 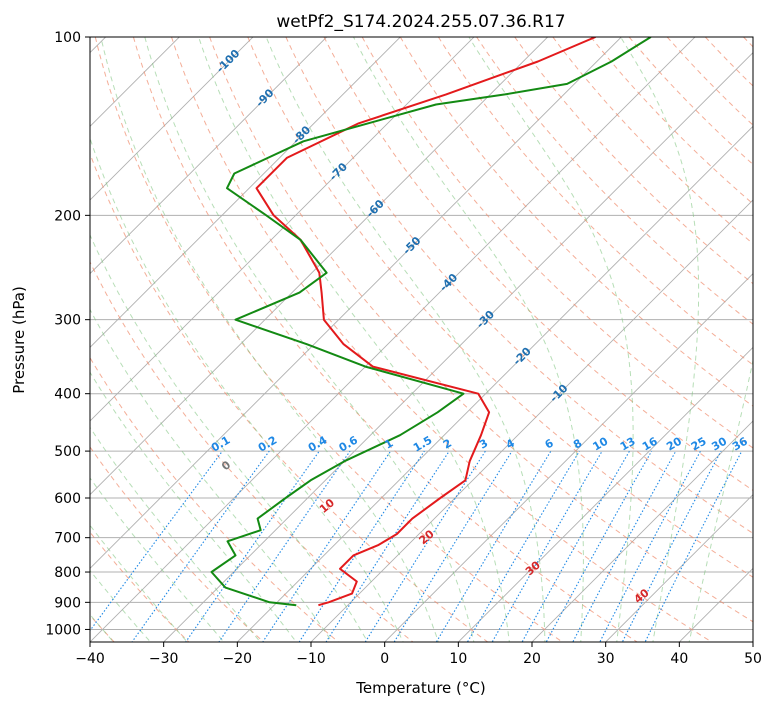 I want to click on y-tick-label: 300, so click(x=67, y=321).